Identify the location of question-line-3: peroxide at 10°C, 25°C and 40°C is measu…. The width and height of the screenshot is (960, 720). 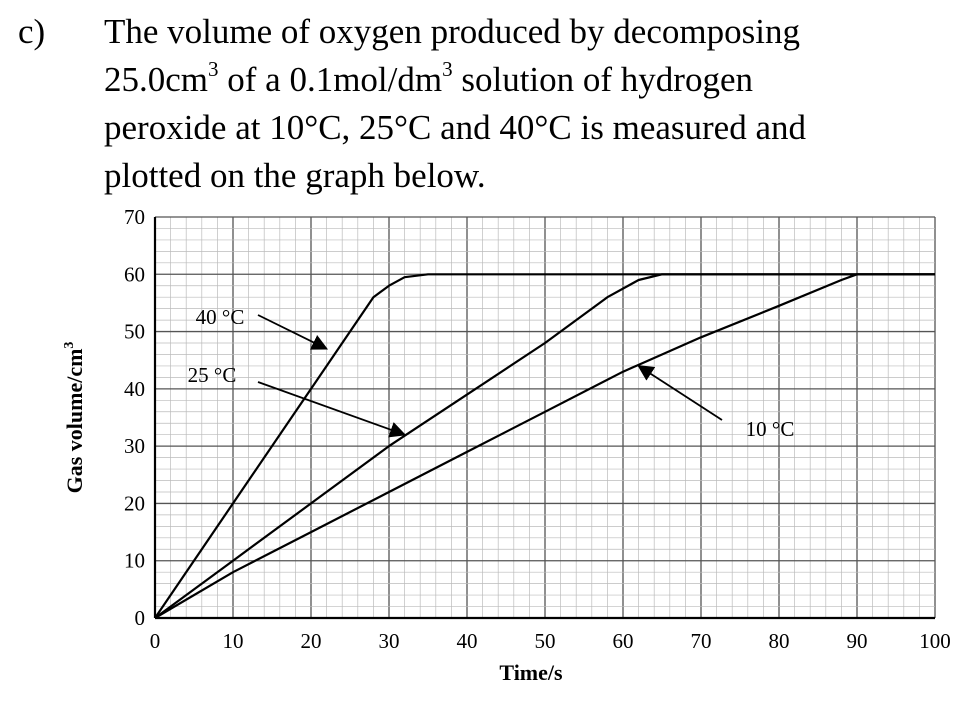
(455, 127).